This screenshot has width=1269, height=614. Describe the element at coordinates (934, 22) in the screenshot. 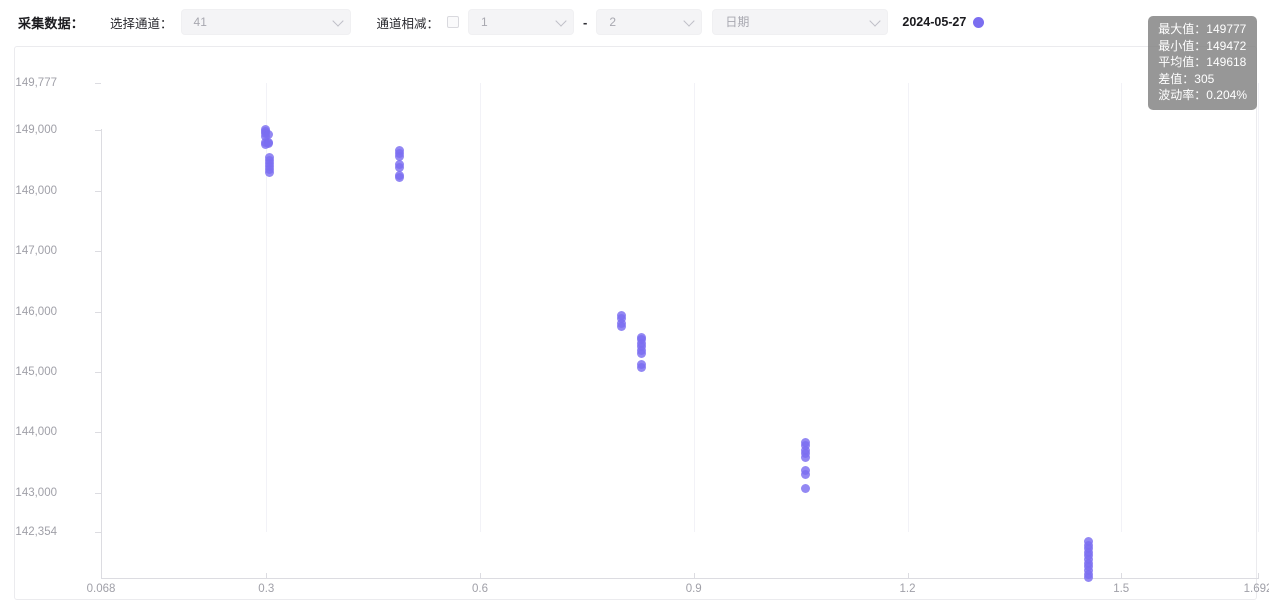

I see `selected-date-legend-label: 2024-05-27` at that location.